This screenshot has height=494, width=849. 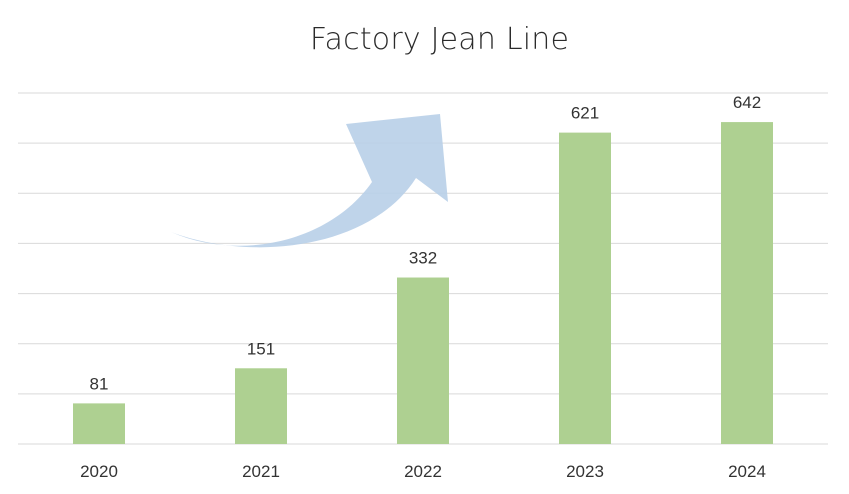 I want to click on data-label-2023: 621, so click(x=585, y=113).